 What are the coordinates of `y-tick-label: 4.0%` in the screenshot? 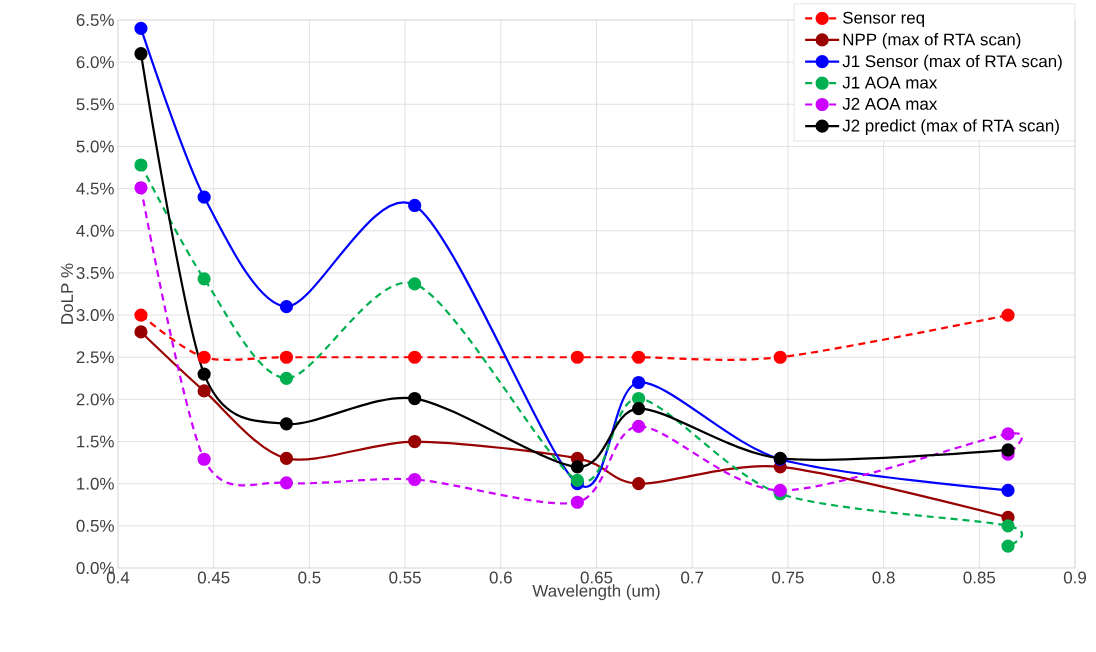 It's located at (95, 230).